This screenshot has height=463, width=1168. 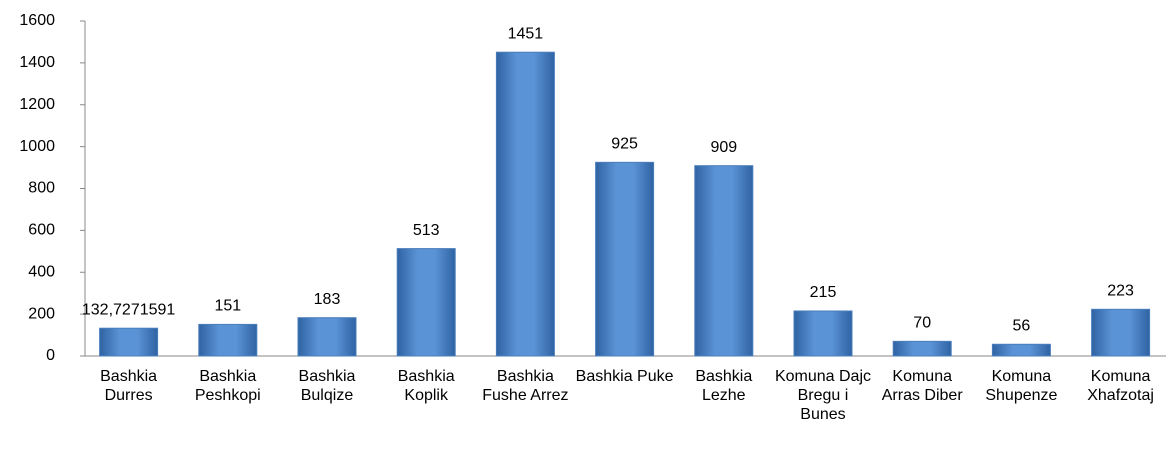 I want to click on y-tick-label: 1600, so click(x=37, y=20).